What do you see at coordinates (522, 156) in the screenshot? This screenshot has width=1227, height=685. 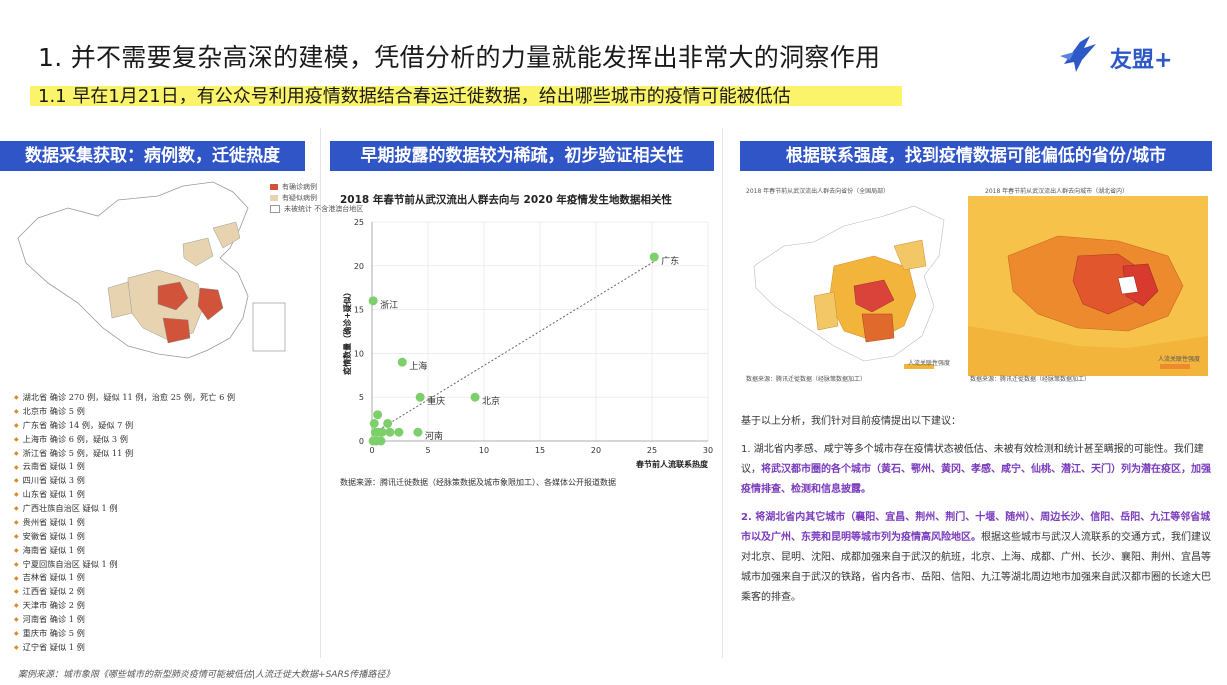 I see `panel2-header: 早期披露的数据较为稀疏，初步验证相关性` at bounding box center [522, 156].